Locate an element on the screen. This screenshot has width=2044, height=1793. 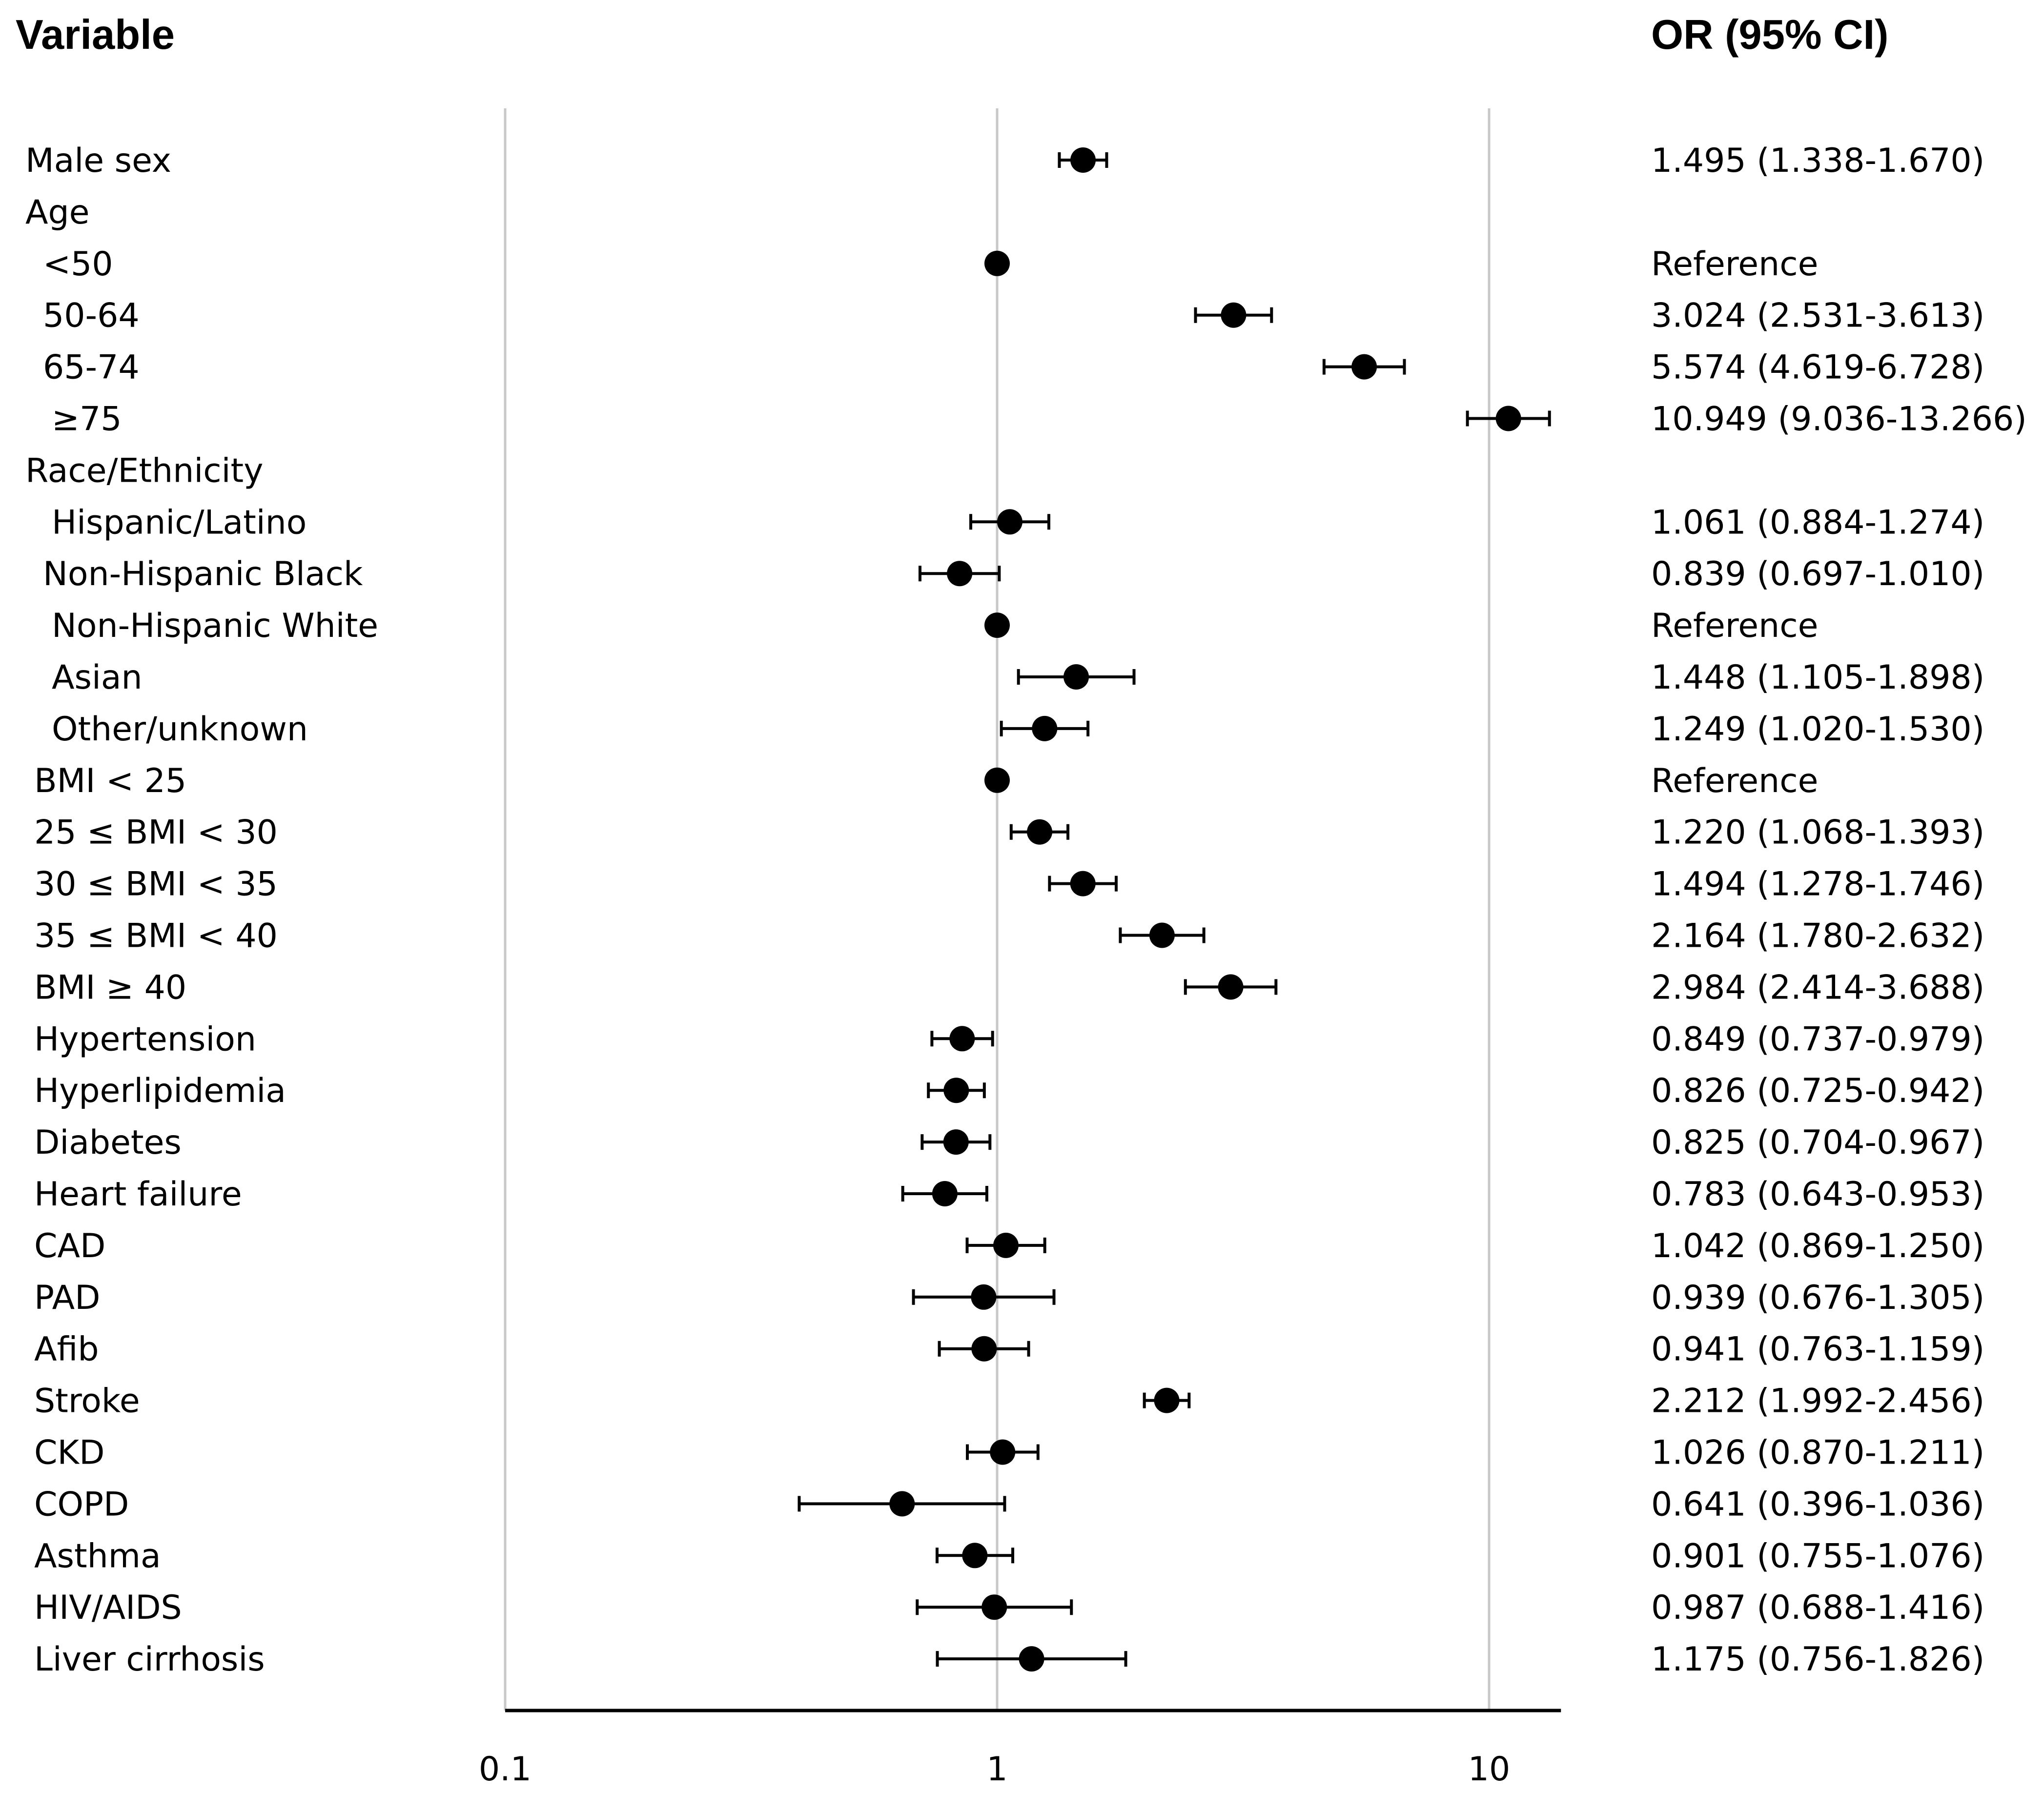
row-label: Other/unknown is located at coordinates (180, 729).